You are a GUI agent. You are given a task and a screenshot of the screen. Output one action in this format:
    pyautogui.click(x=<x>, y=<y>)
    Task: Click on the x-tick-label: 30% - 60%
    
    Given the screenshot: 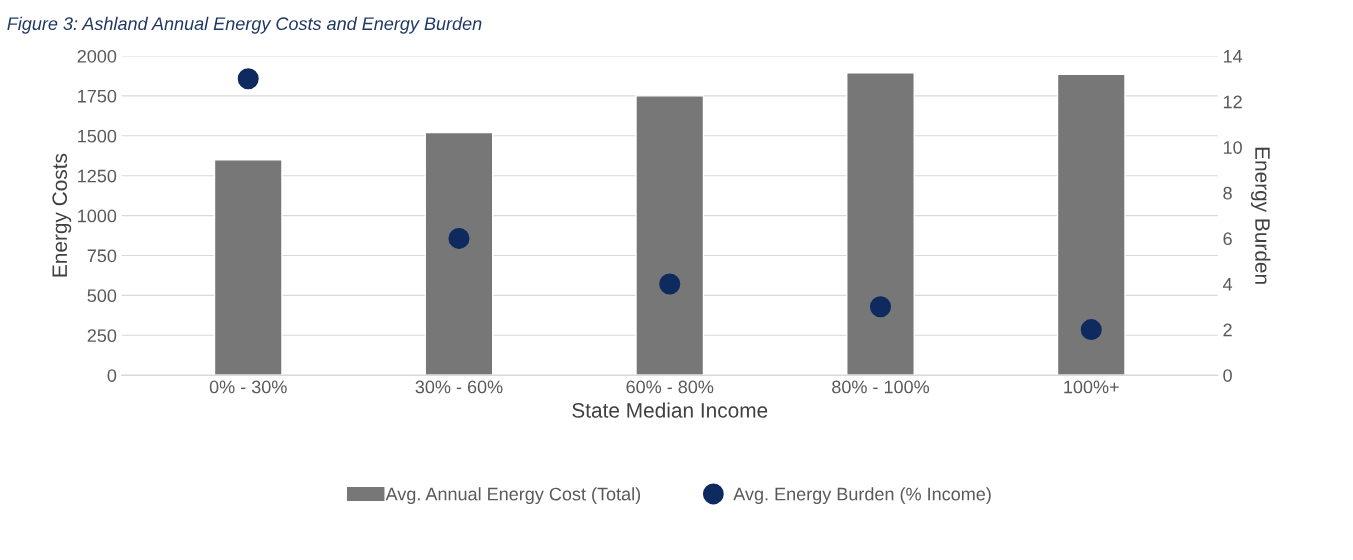 What is the action you would take?
    pyautogui.click(x=459, y=387)
    